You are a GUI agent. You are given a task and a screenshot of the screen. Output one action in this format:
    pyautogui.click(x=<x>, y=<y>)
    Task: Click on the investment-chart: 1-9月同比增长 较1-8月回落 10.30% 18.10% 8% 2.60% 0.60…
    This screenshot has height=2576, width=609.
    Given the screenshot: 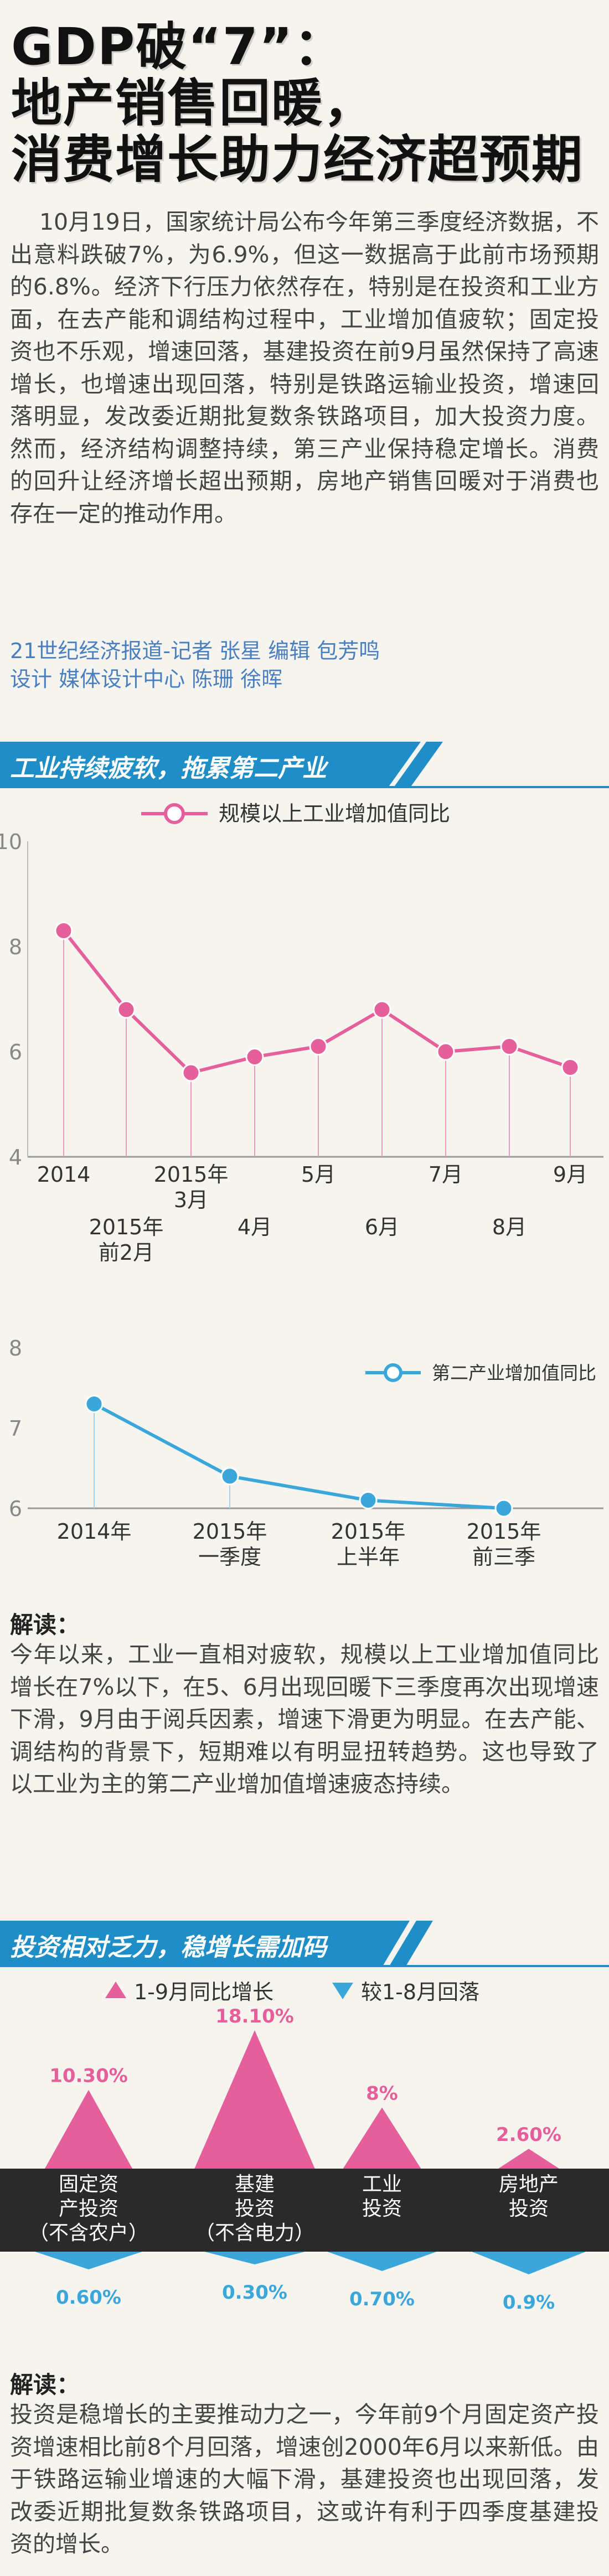 What is the action you would take?
    pyautogui.click(x=304, y=2147)
    